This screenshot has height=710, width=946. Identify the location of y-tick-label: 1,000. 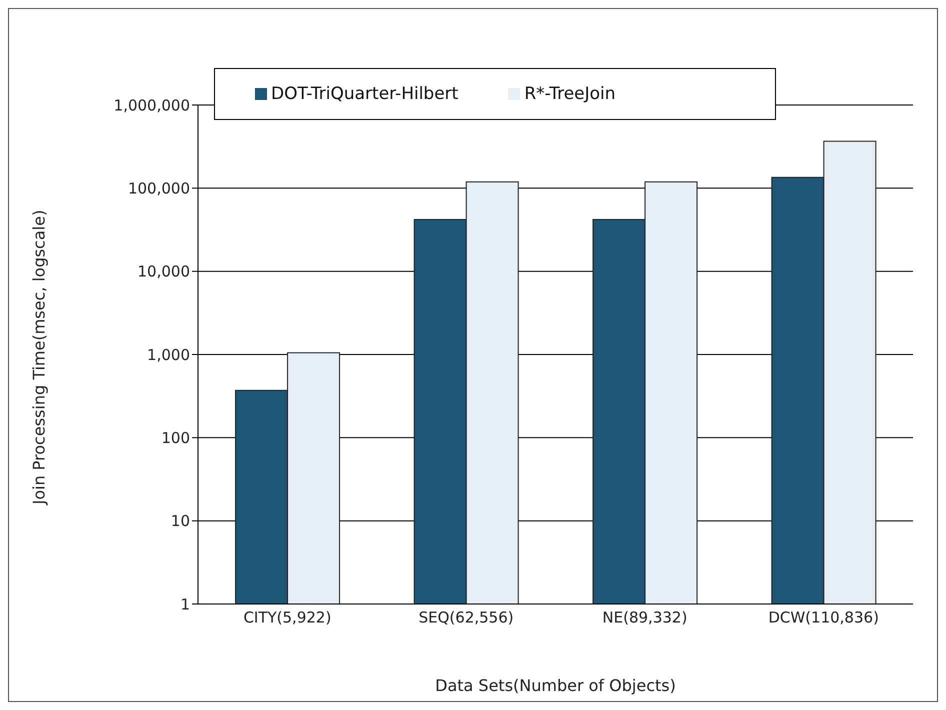
(168, 355).